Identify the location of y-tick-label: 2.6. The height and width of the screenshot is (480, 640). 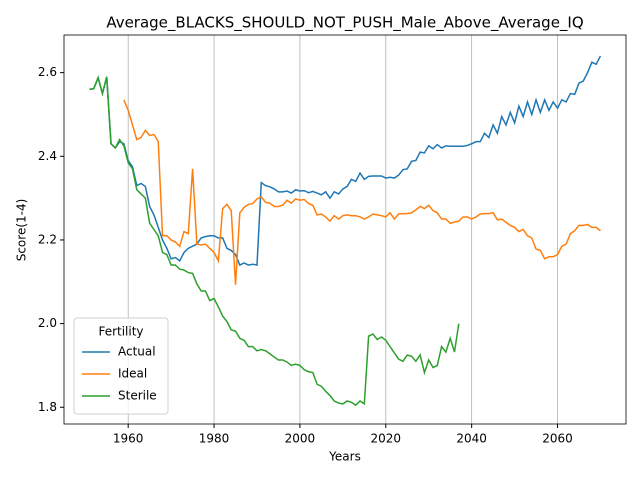
(47, 72).